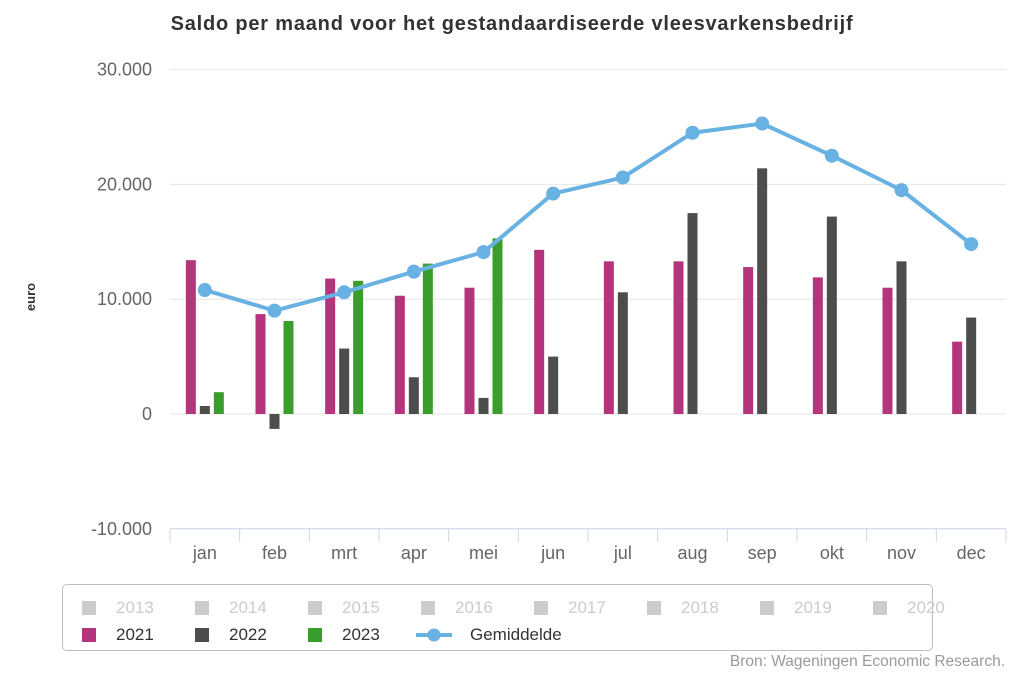  What do you see at coordinates (762, 553) in the screenshot?
I see `x-tick-label: sep` at bounding box center [762, 553].